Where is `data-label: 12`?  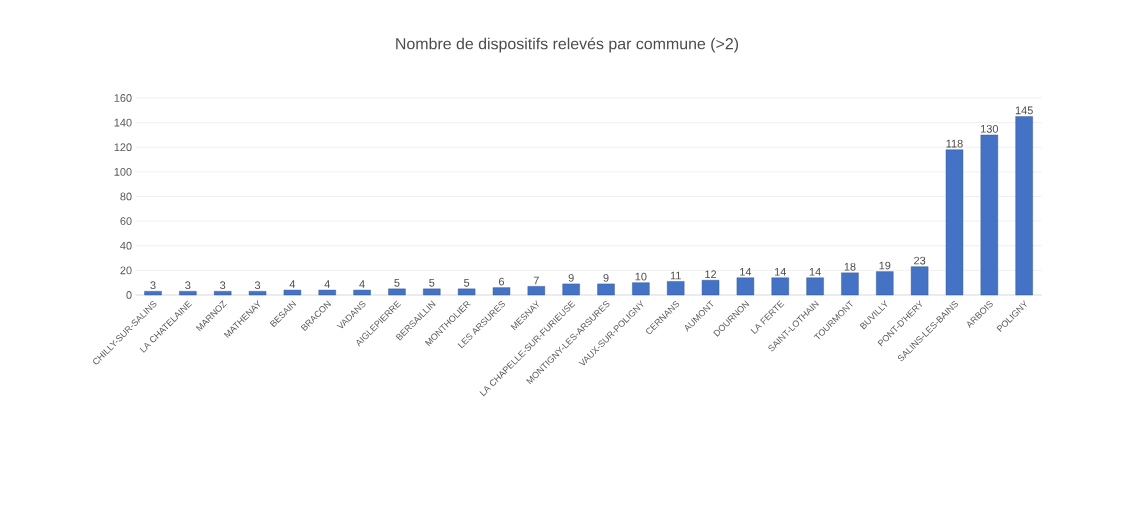
data-label: 12 is located at coordinates (711, 274).